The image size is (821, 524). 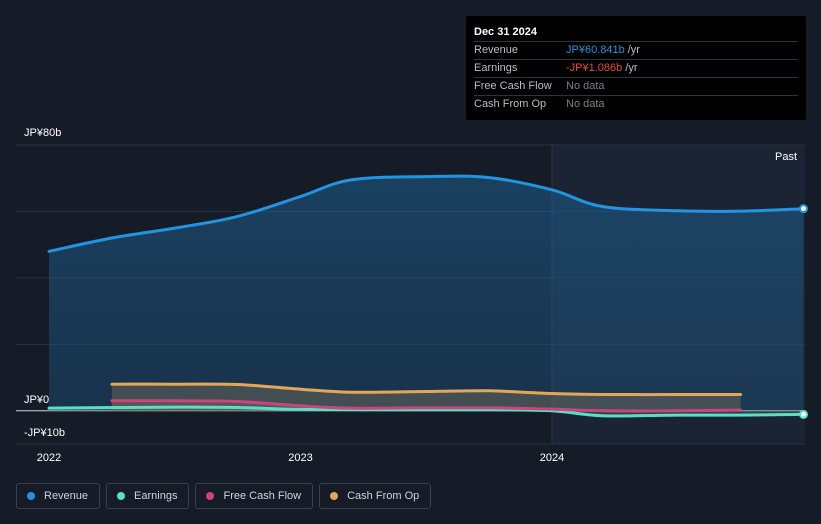 What do you see at coordinates (636, 86) in the screenshot?
I see `tooltip-row-free-cash-flow: Free Cash Flow No data` at bounding box center [636, 86].